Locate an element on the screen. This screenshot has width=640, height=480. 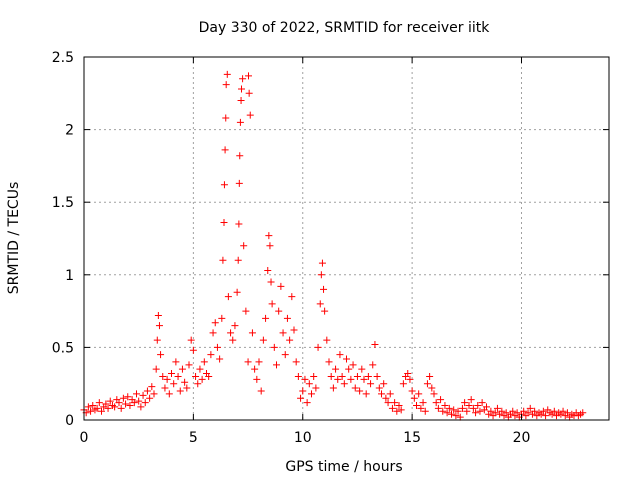
y-axis-label: SRMTID / TECUs is located at coordinates (14, 238).